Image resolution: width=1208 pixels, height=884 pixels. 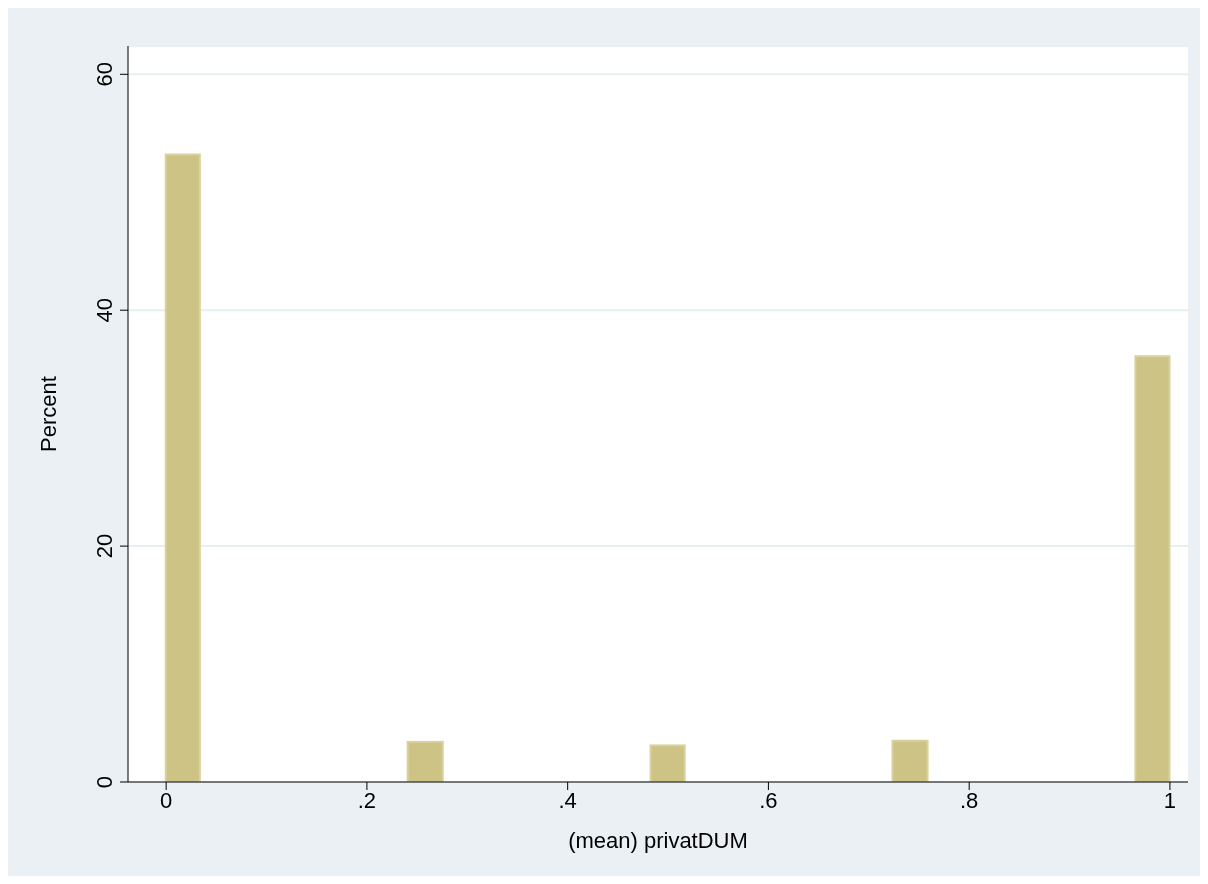 I want to click on y-tick-label: 0, so click(x=104, y=782).